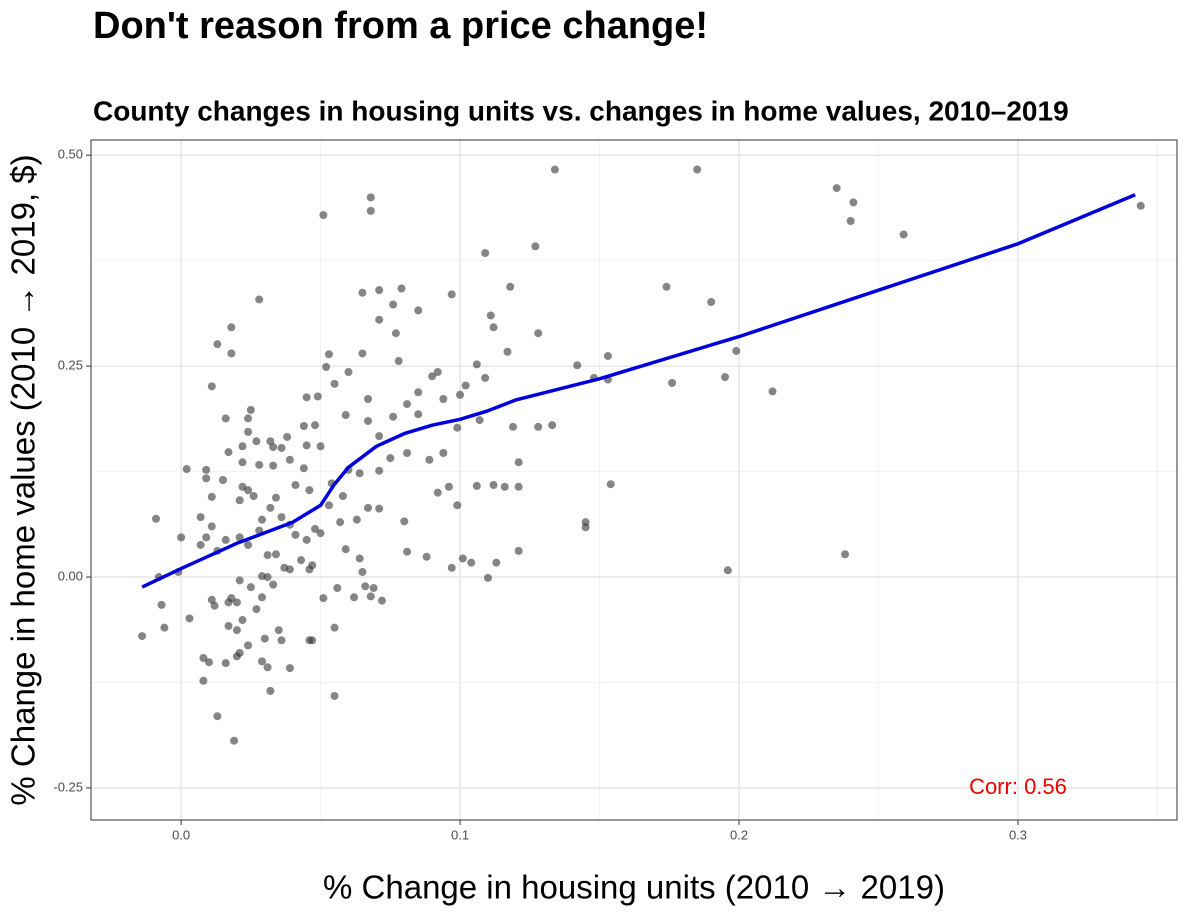 The height and width of the screenshot is (922, 1200). What do you see at coordinates (23, 479) in the screenshot?
I see `y-axis-label: % Change in home values (2010 → 2019, $)` at bounding box center [23, 479].